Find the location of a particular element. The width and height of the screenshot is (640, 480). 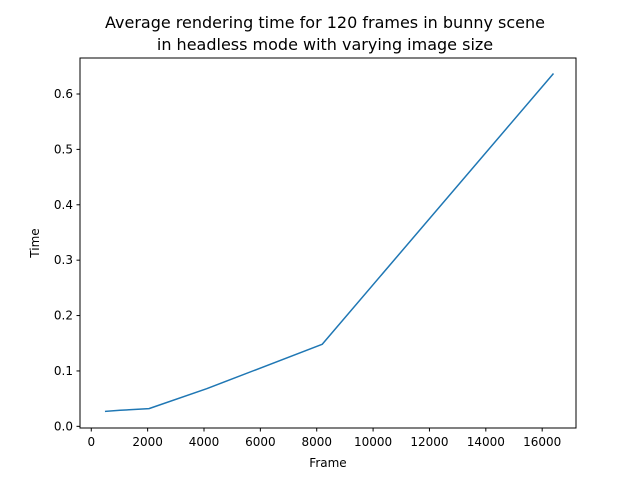

x-tick-label: 8000 is located at coordinates (316, 442).